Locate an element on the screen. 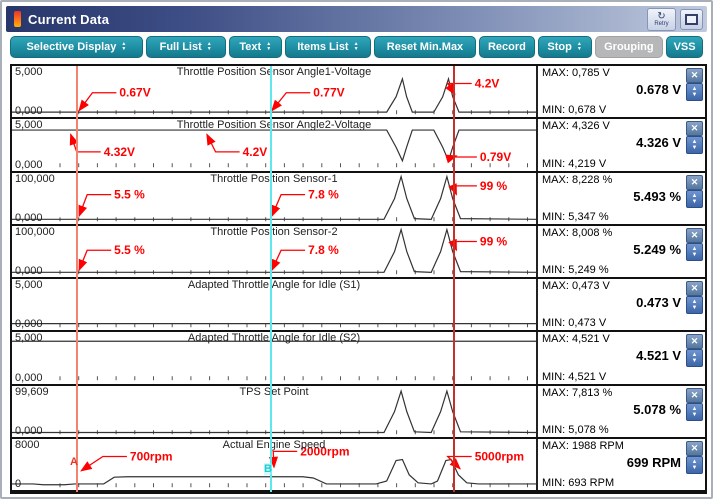 The height and width of the screenshot is (499, 713). max-readout: MAX: 8,008 % is located at coordinates (577, 232).